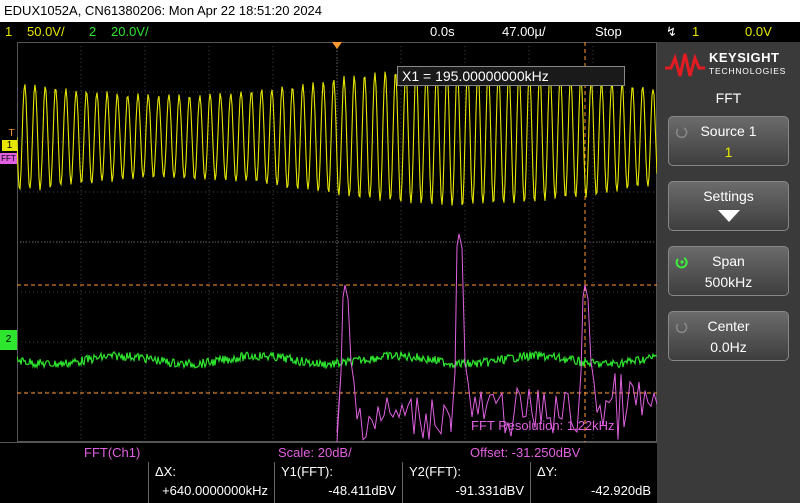  What do you see at coordinates (671, 31) in the screenshot?
I see `trigger-edge-icon: ↯` at bounding box center [671, 31].